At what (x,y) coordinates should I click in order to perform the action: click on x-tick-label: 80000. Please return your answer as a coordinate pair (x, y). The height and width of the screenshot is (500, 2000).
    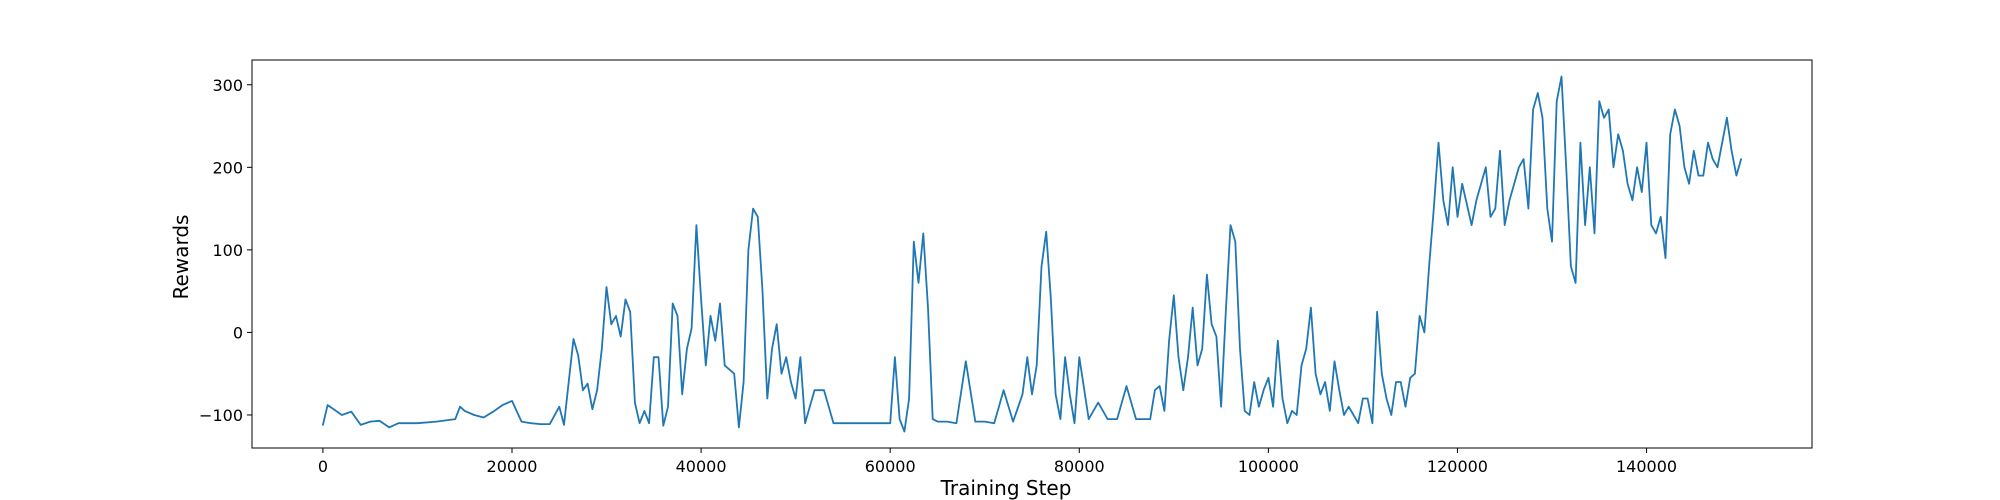
    Looking at the image, I should click on (1079, 466).